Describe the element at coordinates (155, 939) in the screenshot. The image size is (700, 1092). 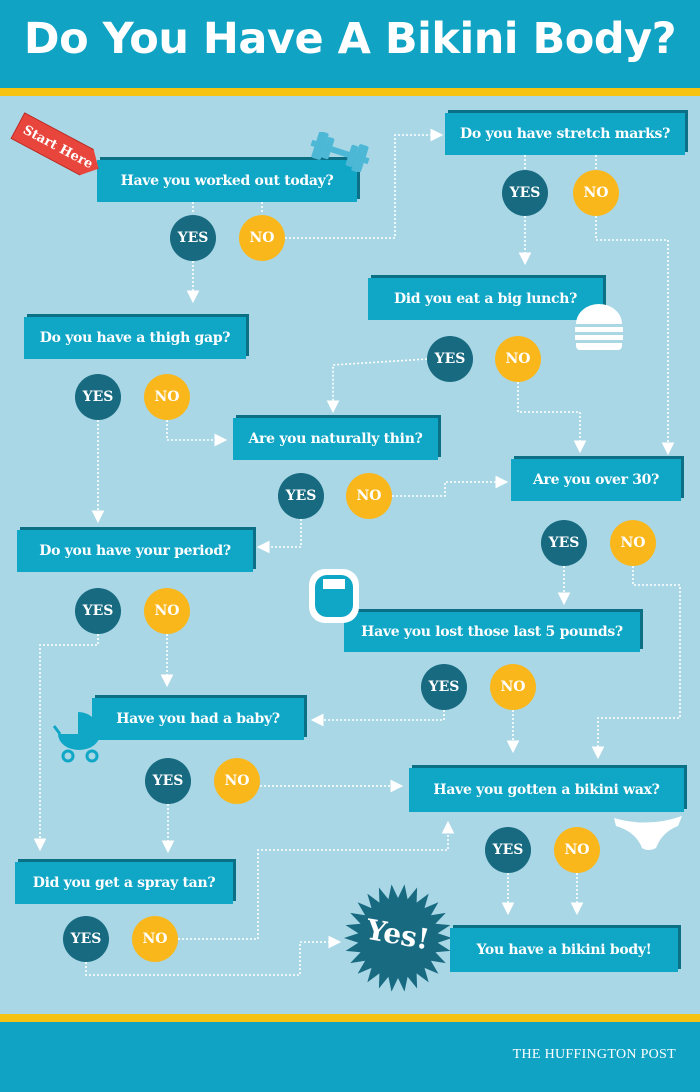
I see `no-answer-spray-tan: NO` at that location.